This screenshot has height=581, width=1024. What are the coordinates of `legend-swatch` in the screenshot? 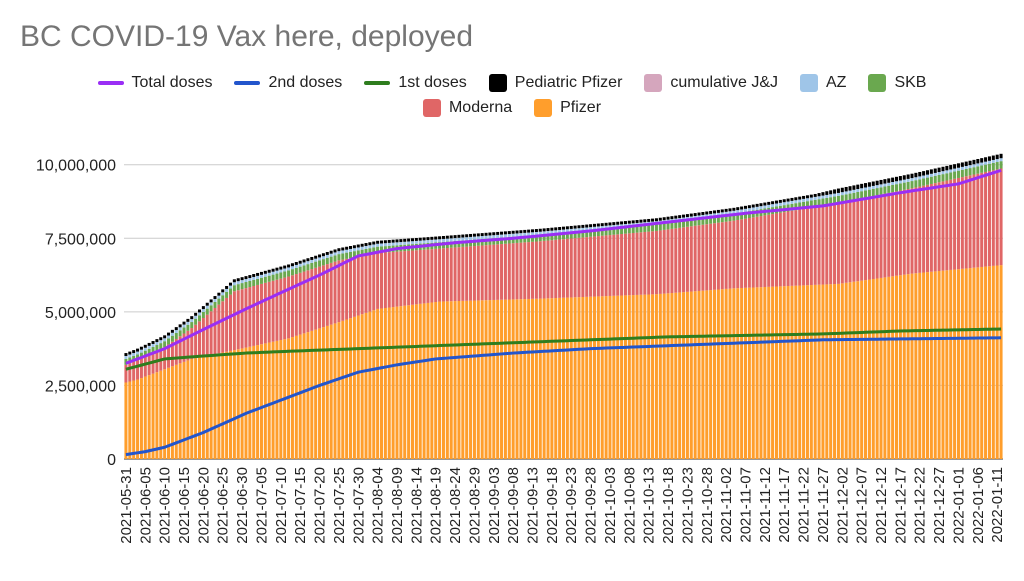 It's located at (377, 83).